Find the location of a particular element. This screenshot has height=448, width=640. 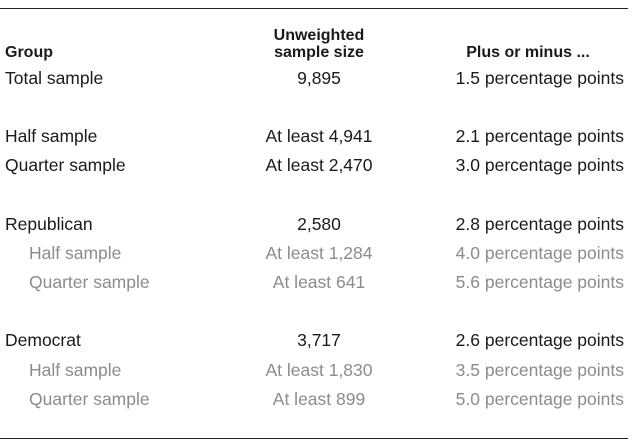

table-row-total-sample: Total sample 9,895 1.5 percentage points is located at coordinates (314, 78).